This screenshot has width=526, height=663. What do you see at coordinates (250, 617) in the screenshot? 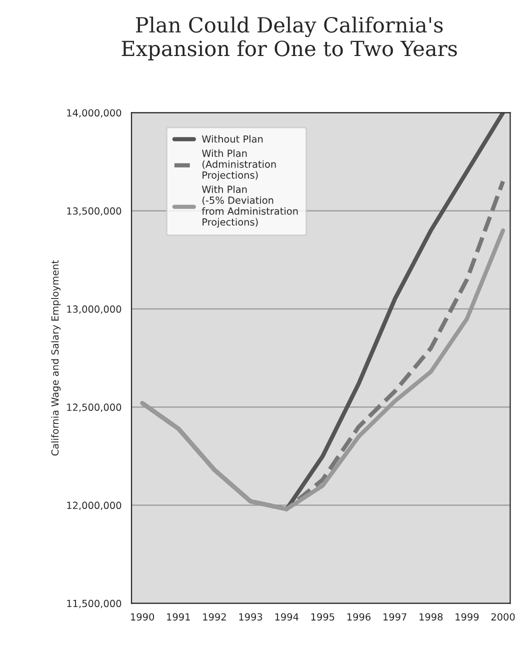
I see `x-tick-label: 1993` at bounding box center [250, 617].